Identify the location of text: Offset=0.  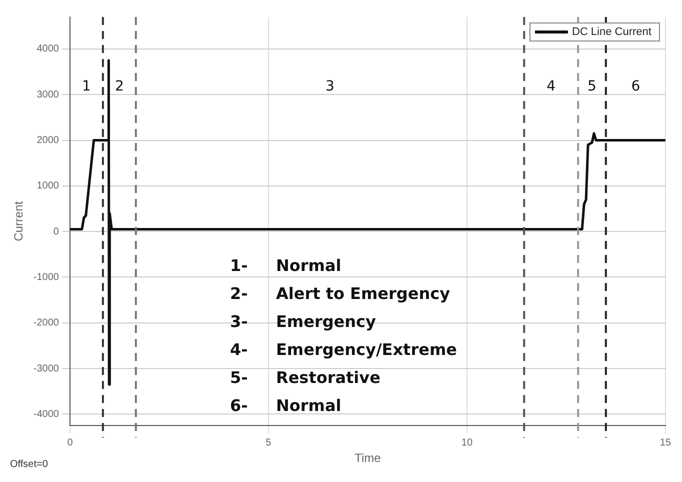
(29, 464).